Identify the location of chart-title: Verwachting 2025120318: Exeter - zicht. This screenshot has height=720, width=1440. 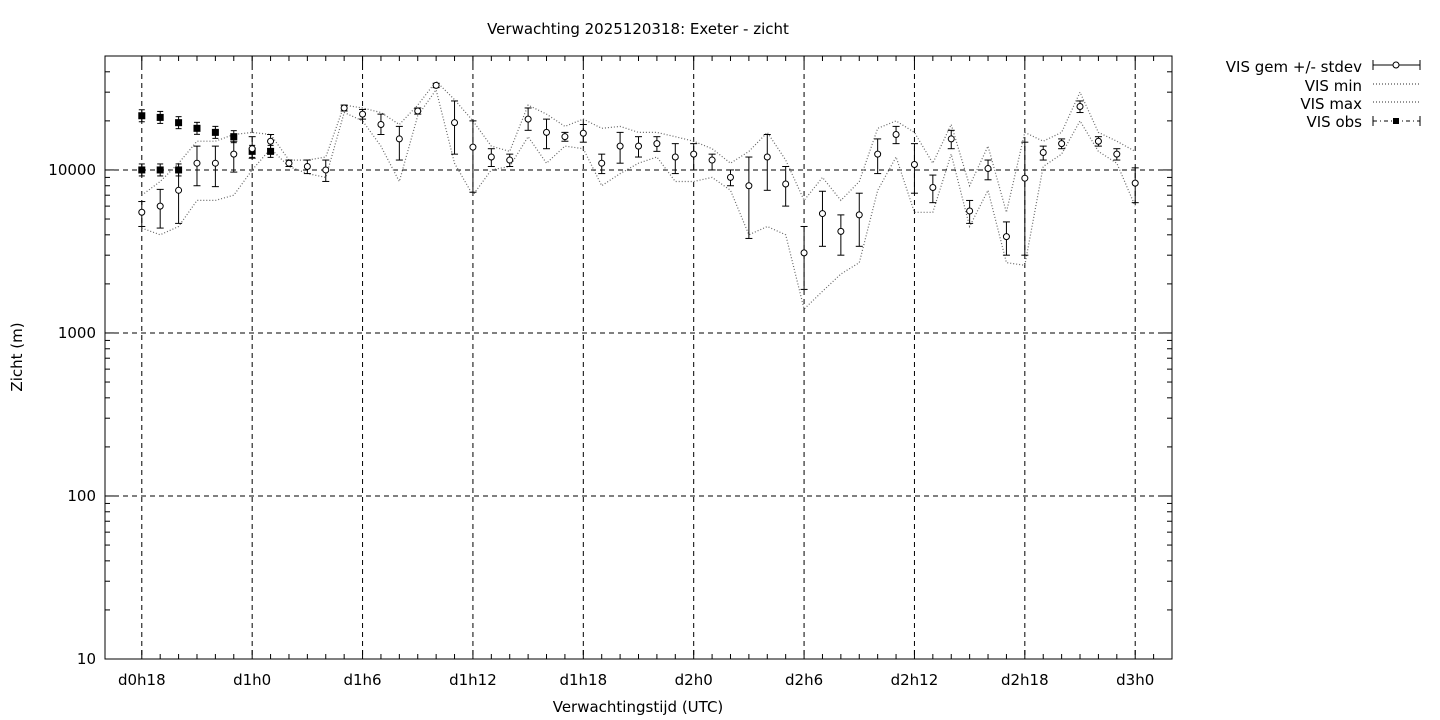
(638, 29).